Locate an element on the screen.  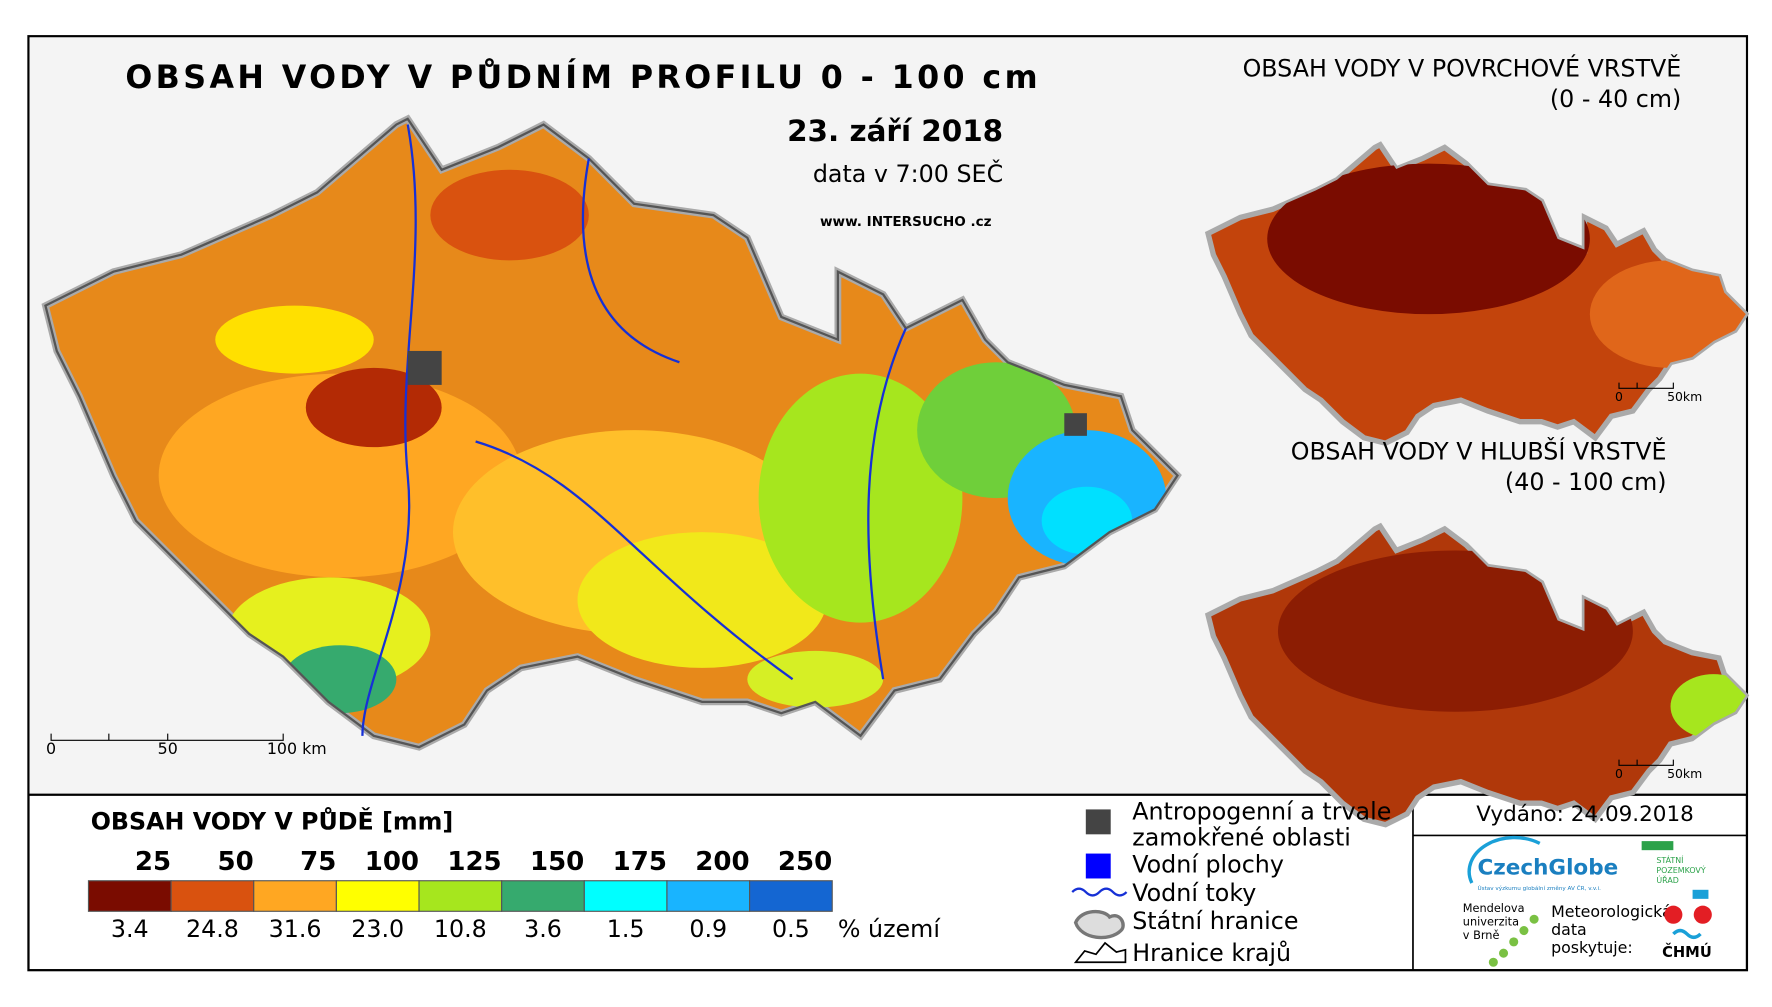
symbol-legend is located at coordinates (1099, 886).